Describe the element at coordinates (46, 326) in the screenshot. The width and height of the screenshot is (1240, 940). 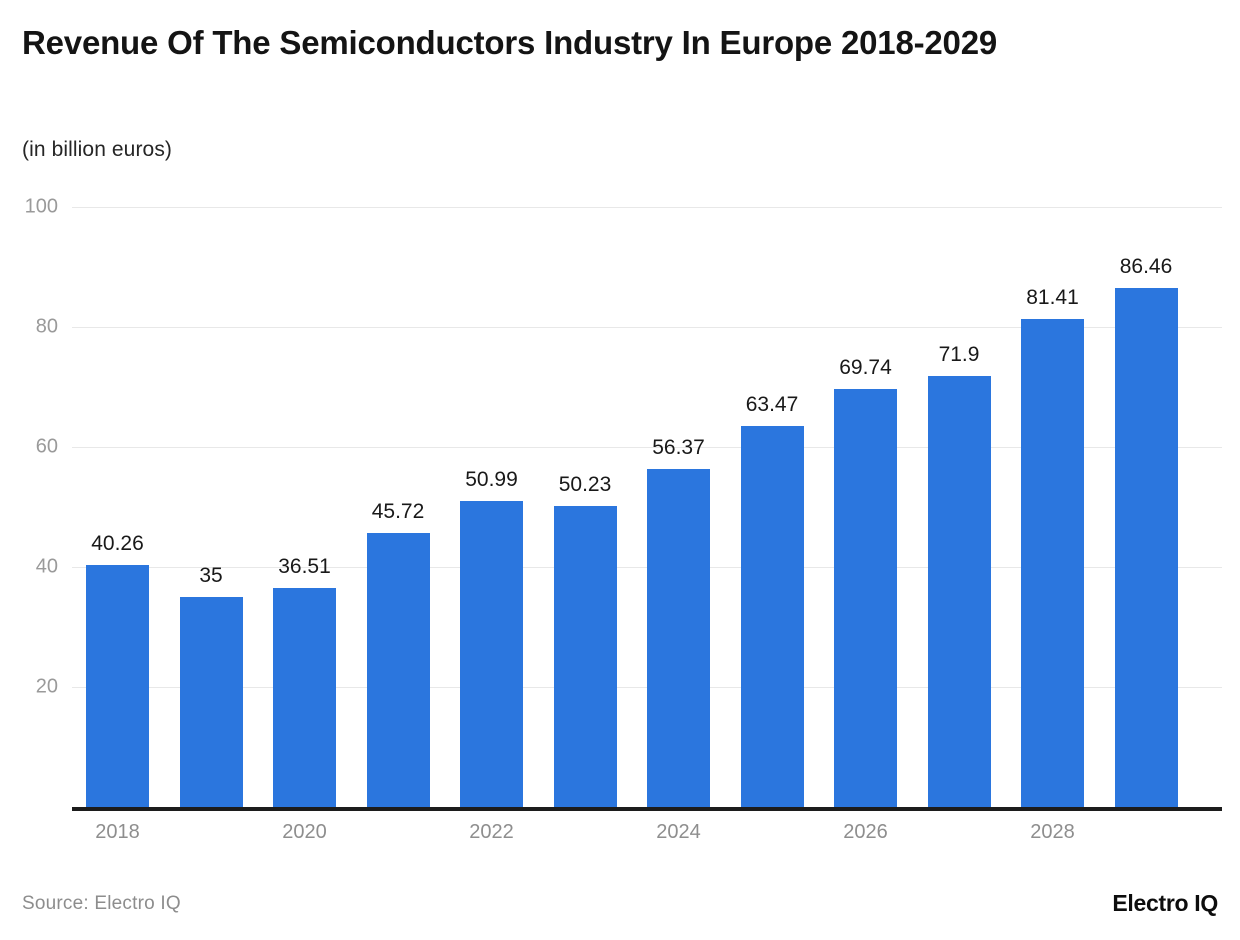
I see `y-axis-tick-label: 80` at that location.